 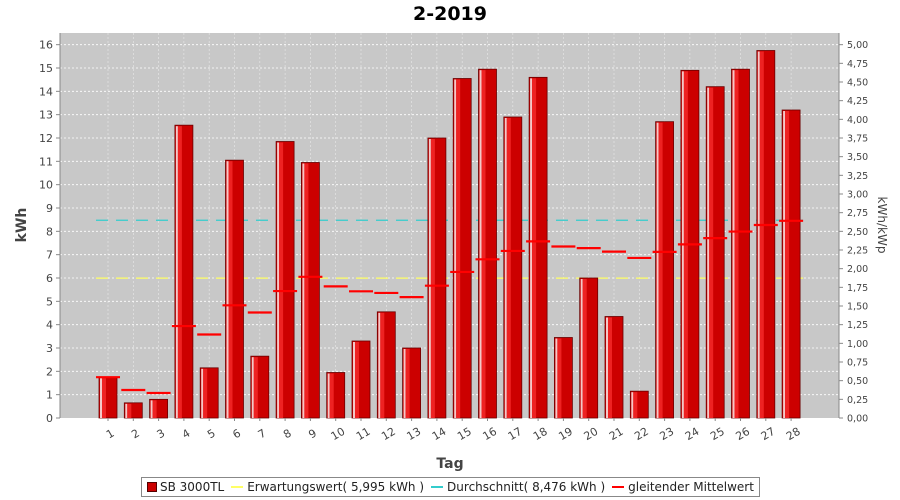 I want to click on y2-tick-label: 0,50, so click(x=857, y=381).